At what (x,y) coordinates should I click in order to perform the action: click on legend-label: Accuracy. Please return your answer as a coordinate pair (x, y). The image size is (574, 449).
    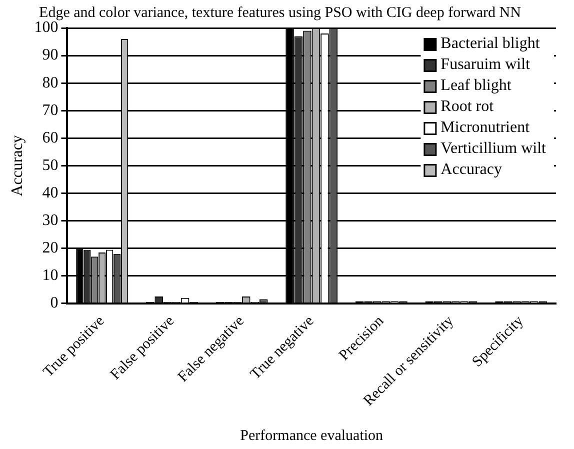
    Looking at the image, I should click on (471, 169).